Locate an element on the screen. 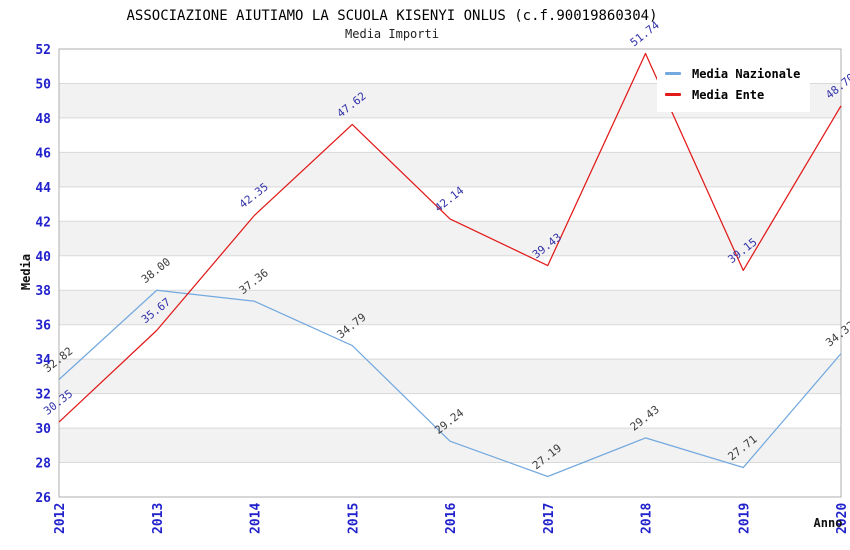 The width and height of the screenshot is (850, 550). y-tick-label: 52 is located at coordinates (43, 50).